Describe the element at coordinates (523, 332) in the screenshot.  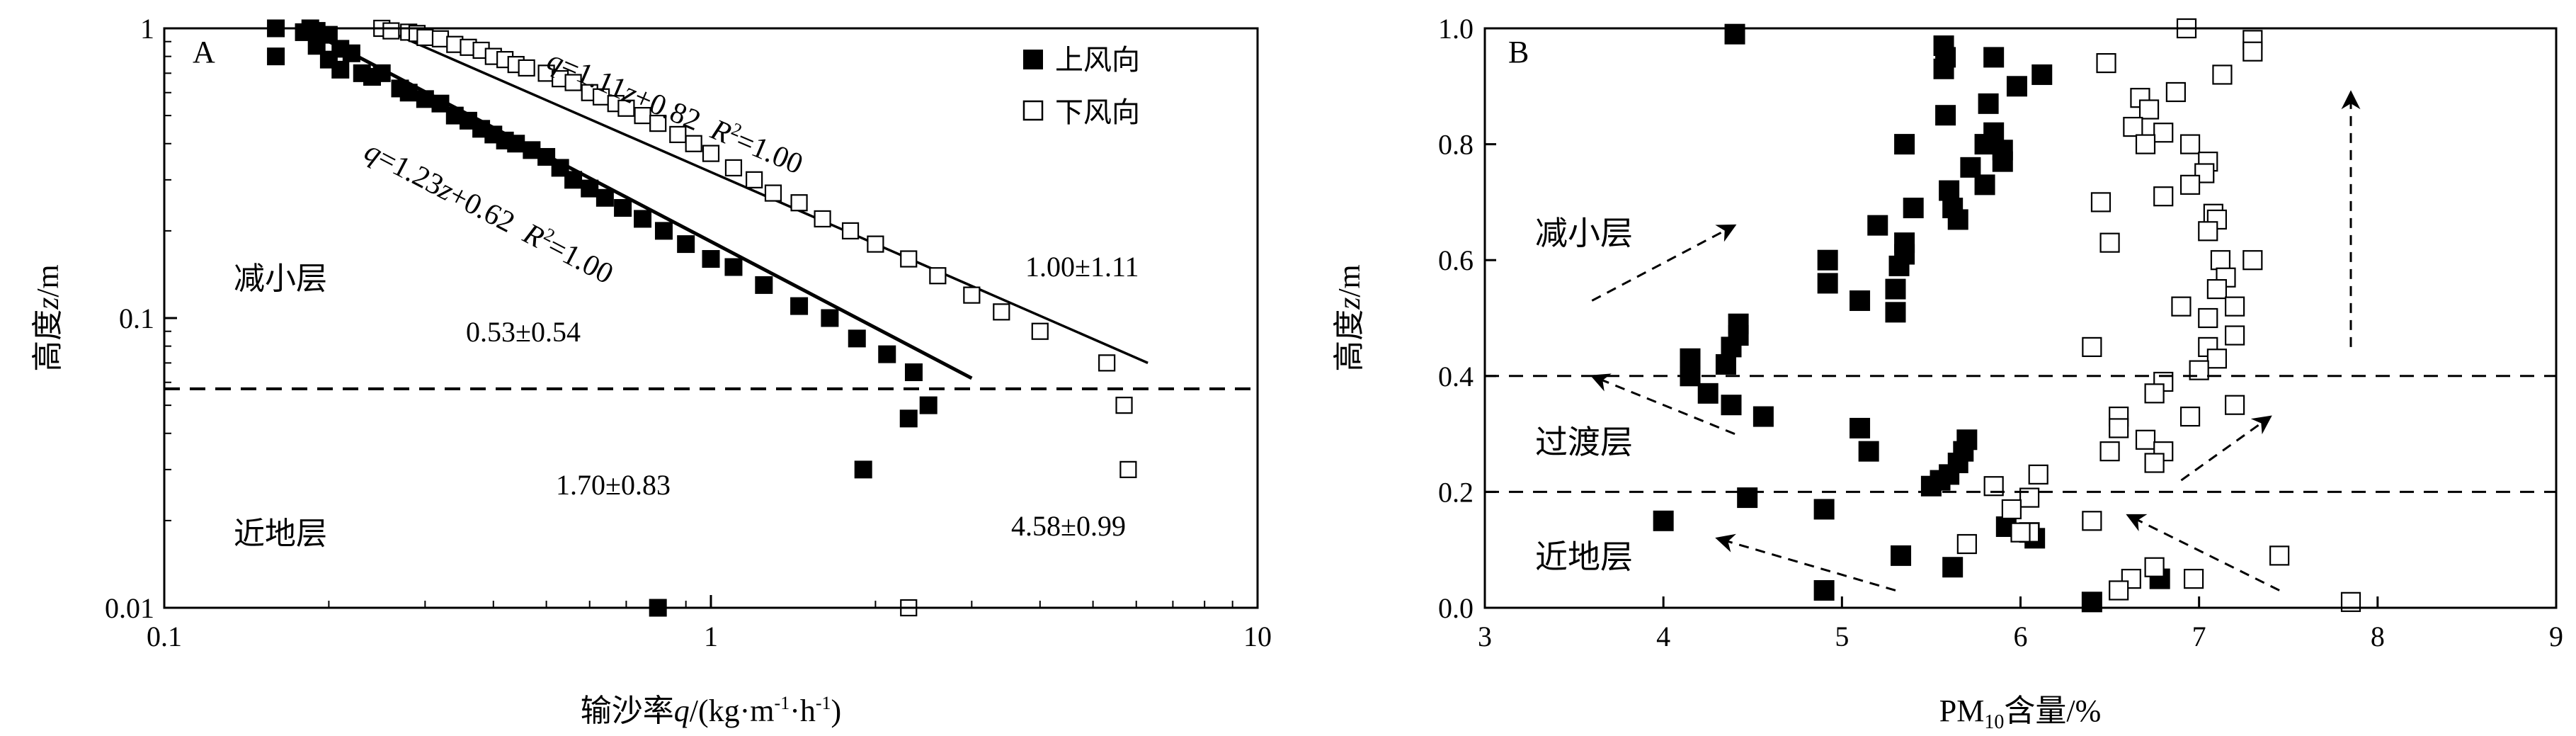
I see `value-upper-upwind: 0.53±0.54` at that location.